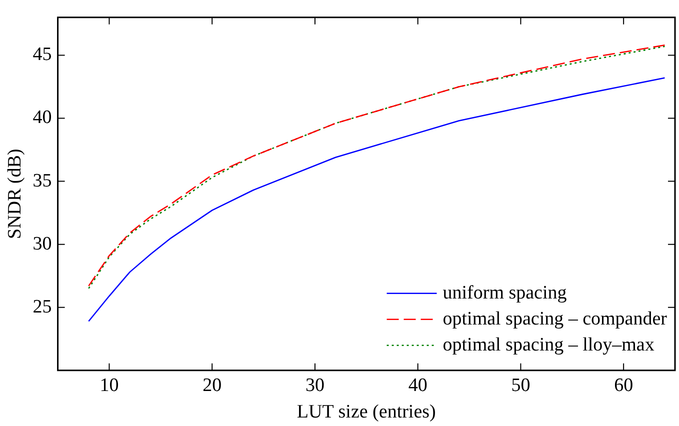  I want to click on y-tick-label: 40, so click(42, 117).